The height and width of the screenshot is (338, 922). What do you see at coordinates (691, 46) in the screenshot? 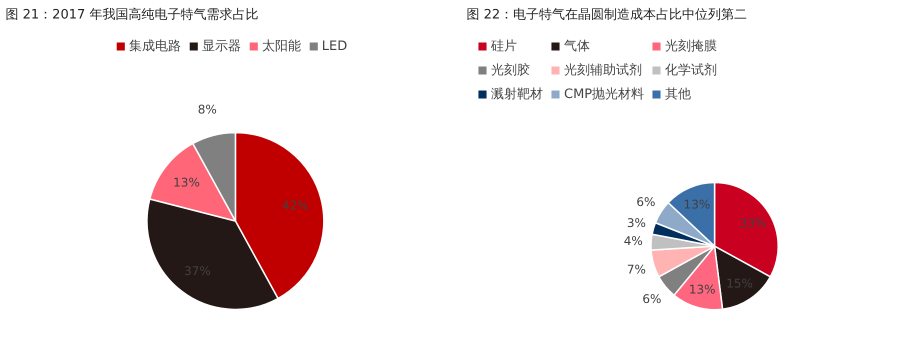
I see `legend-label: 光刻掩膜` at bounding box center [691, 46].